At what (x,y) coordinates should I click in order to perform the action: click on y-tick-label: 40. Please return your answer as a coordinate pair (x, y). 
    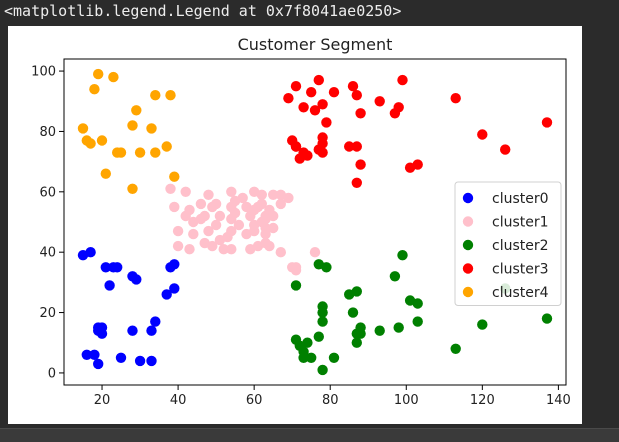
    Looking at the image, I should click on (47, 253).